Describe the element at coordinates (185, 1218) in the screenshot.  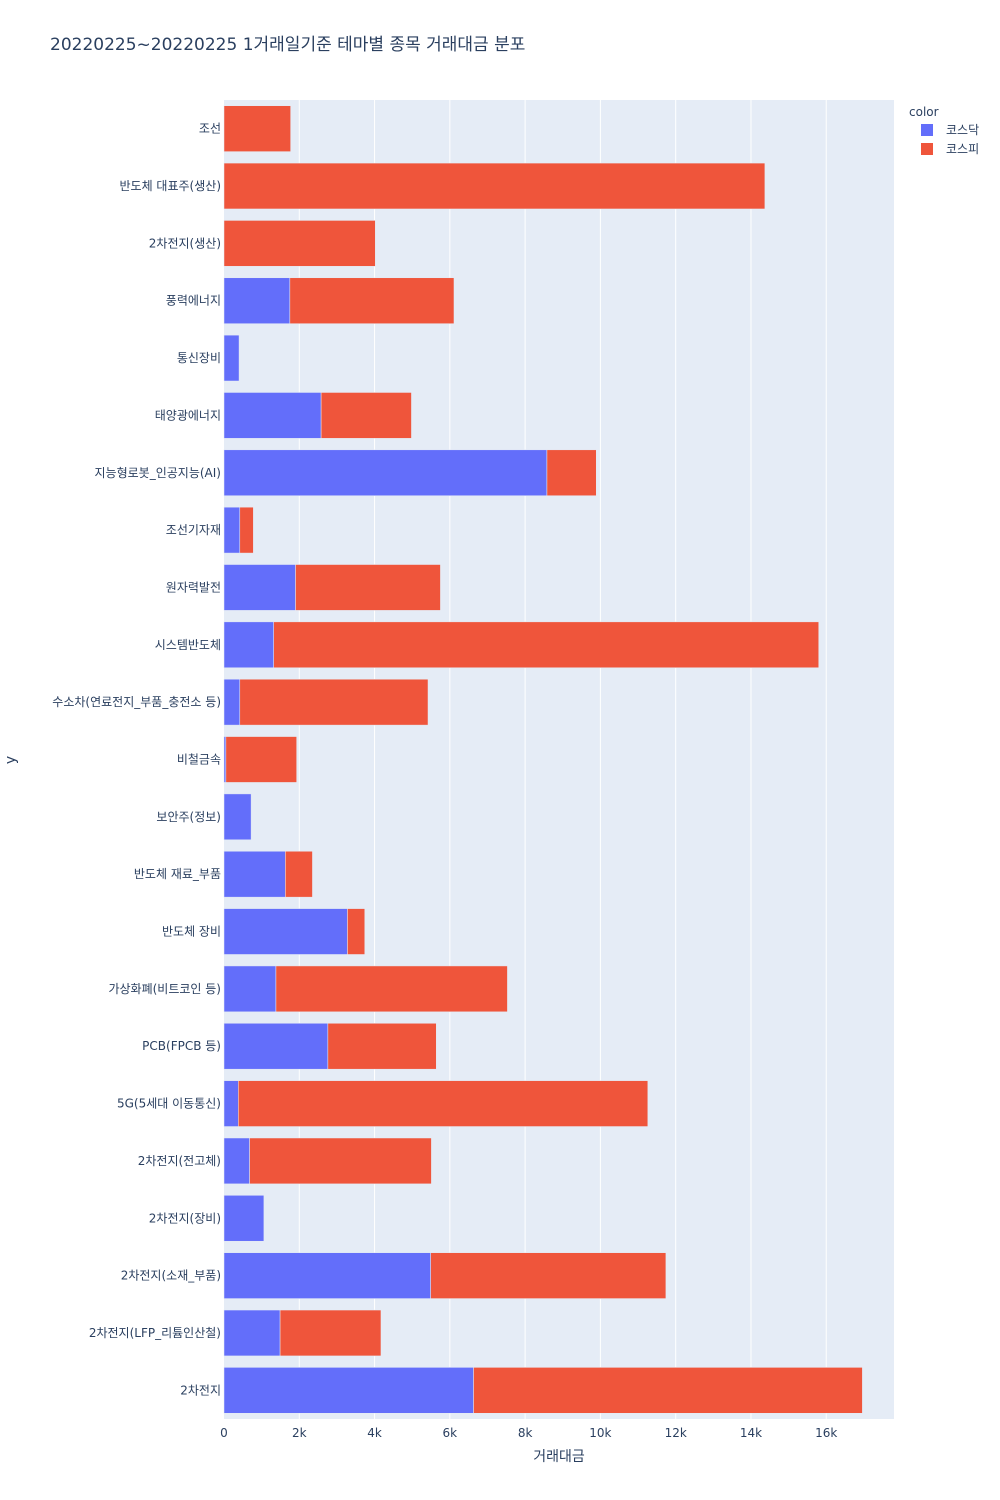
I see `y-tick-label-19: 2차전지(장비)` at that location.